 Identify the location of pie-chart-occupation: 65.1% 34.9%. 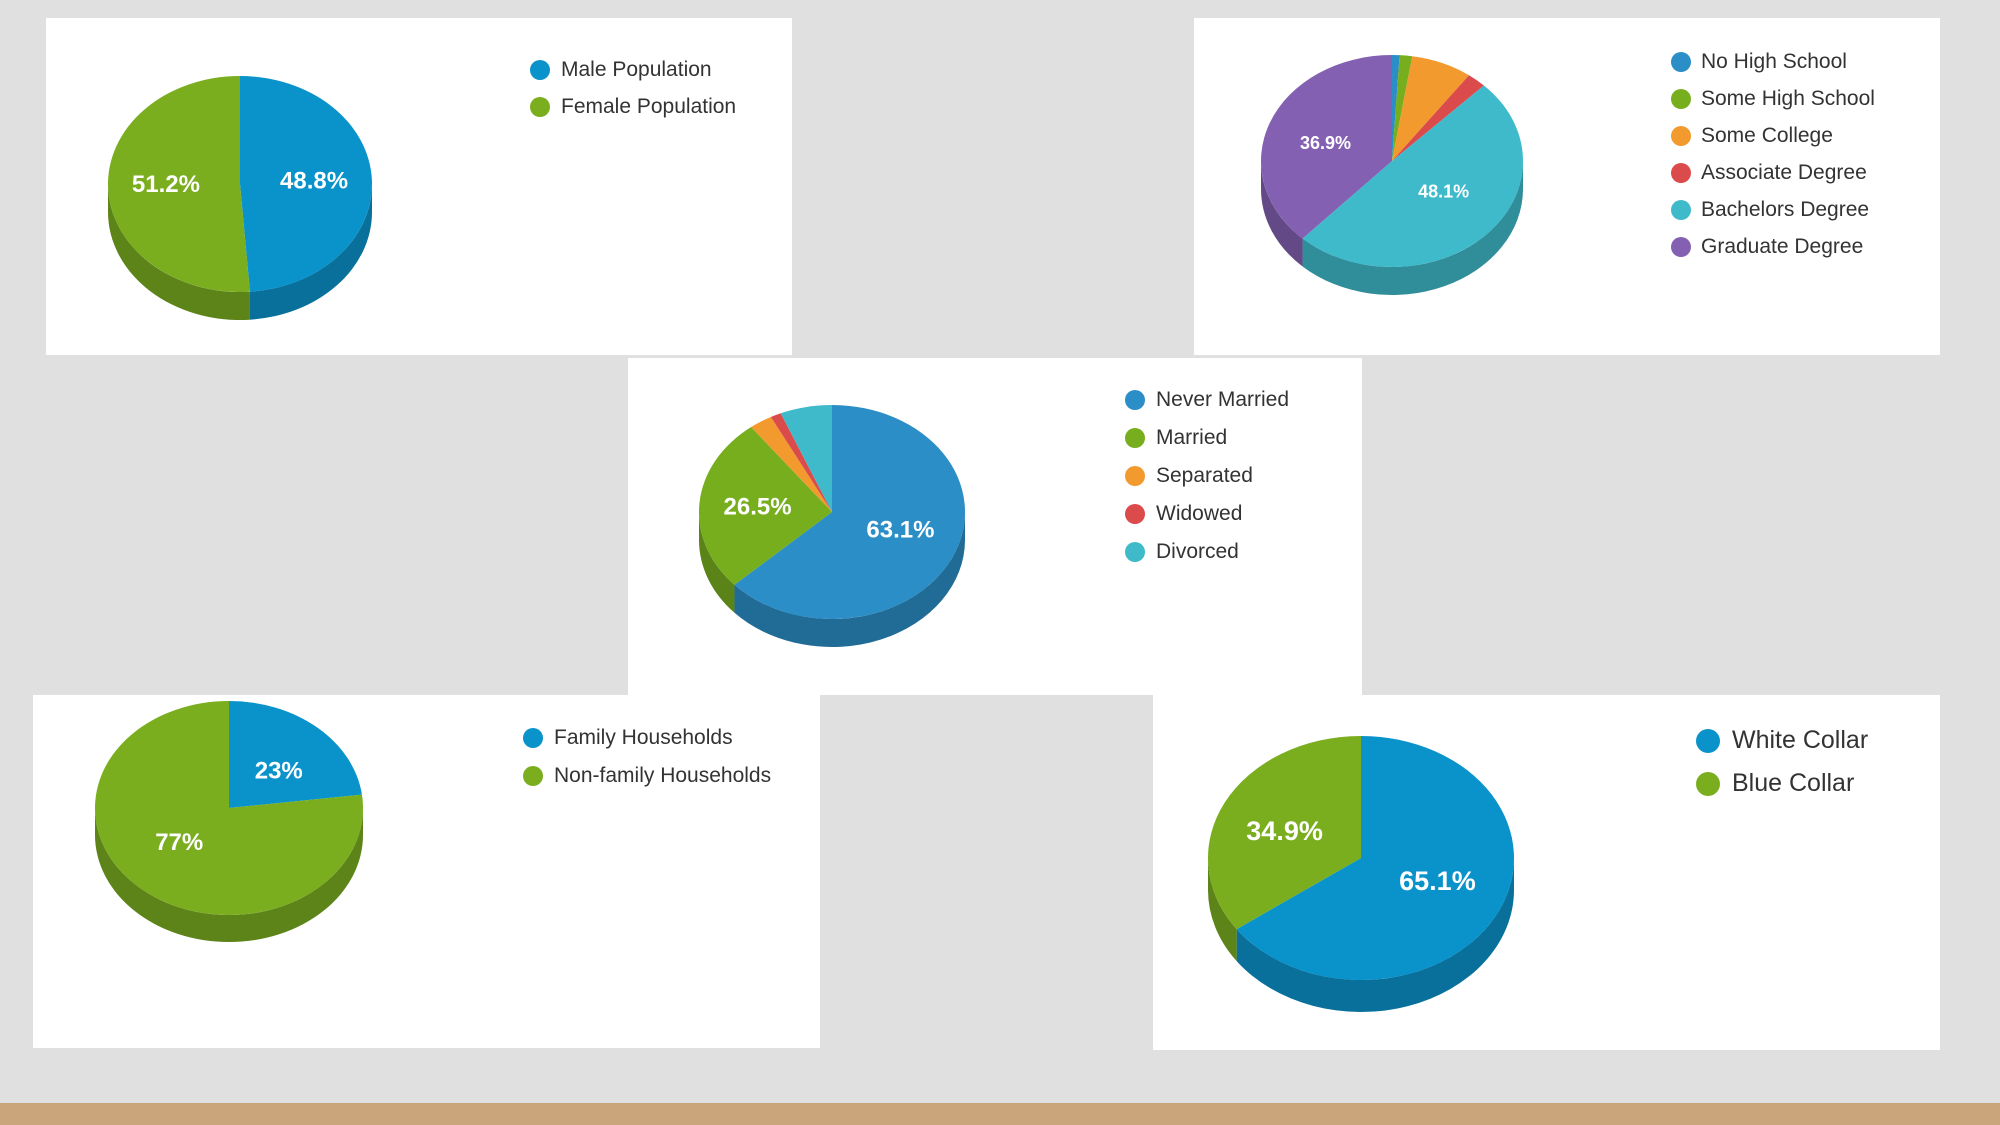
(1361, 874).